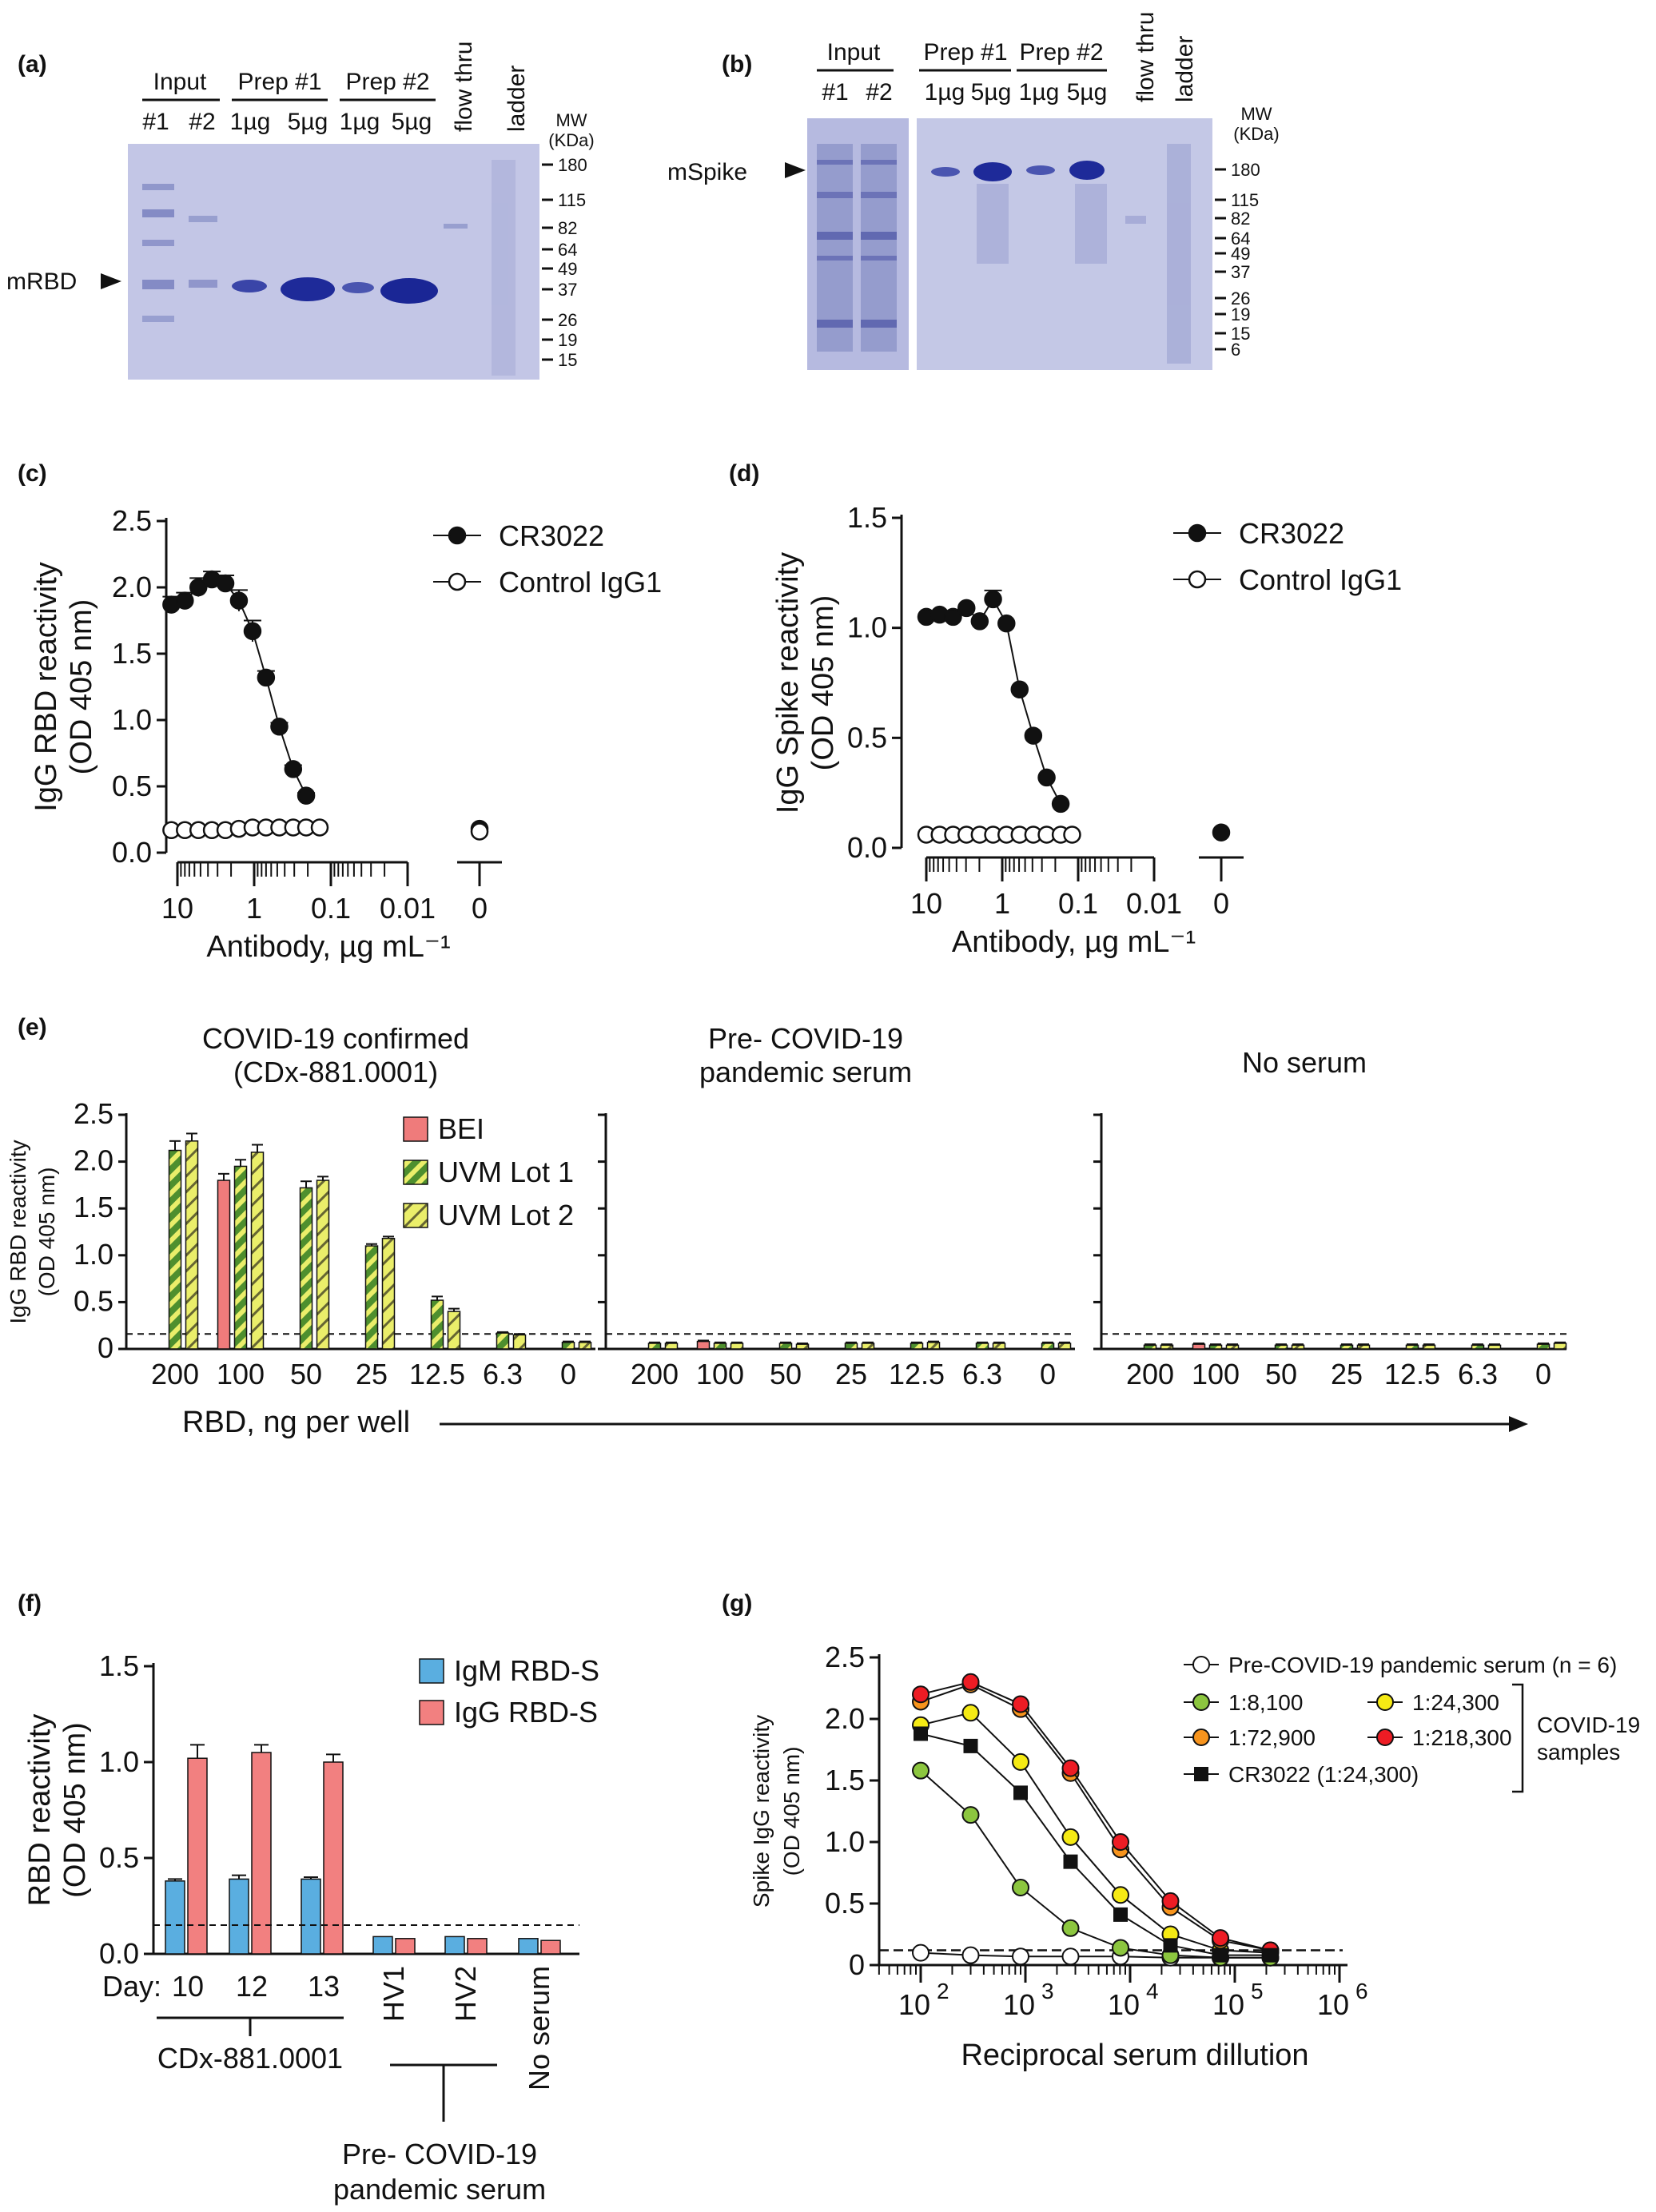 Image resolution: width=1656 pixels, height=2212 pixels. Describe the element at coordinates (1543, 1374) in the screenshot. I see `x-tick-label-2-6: 0` at that location.